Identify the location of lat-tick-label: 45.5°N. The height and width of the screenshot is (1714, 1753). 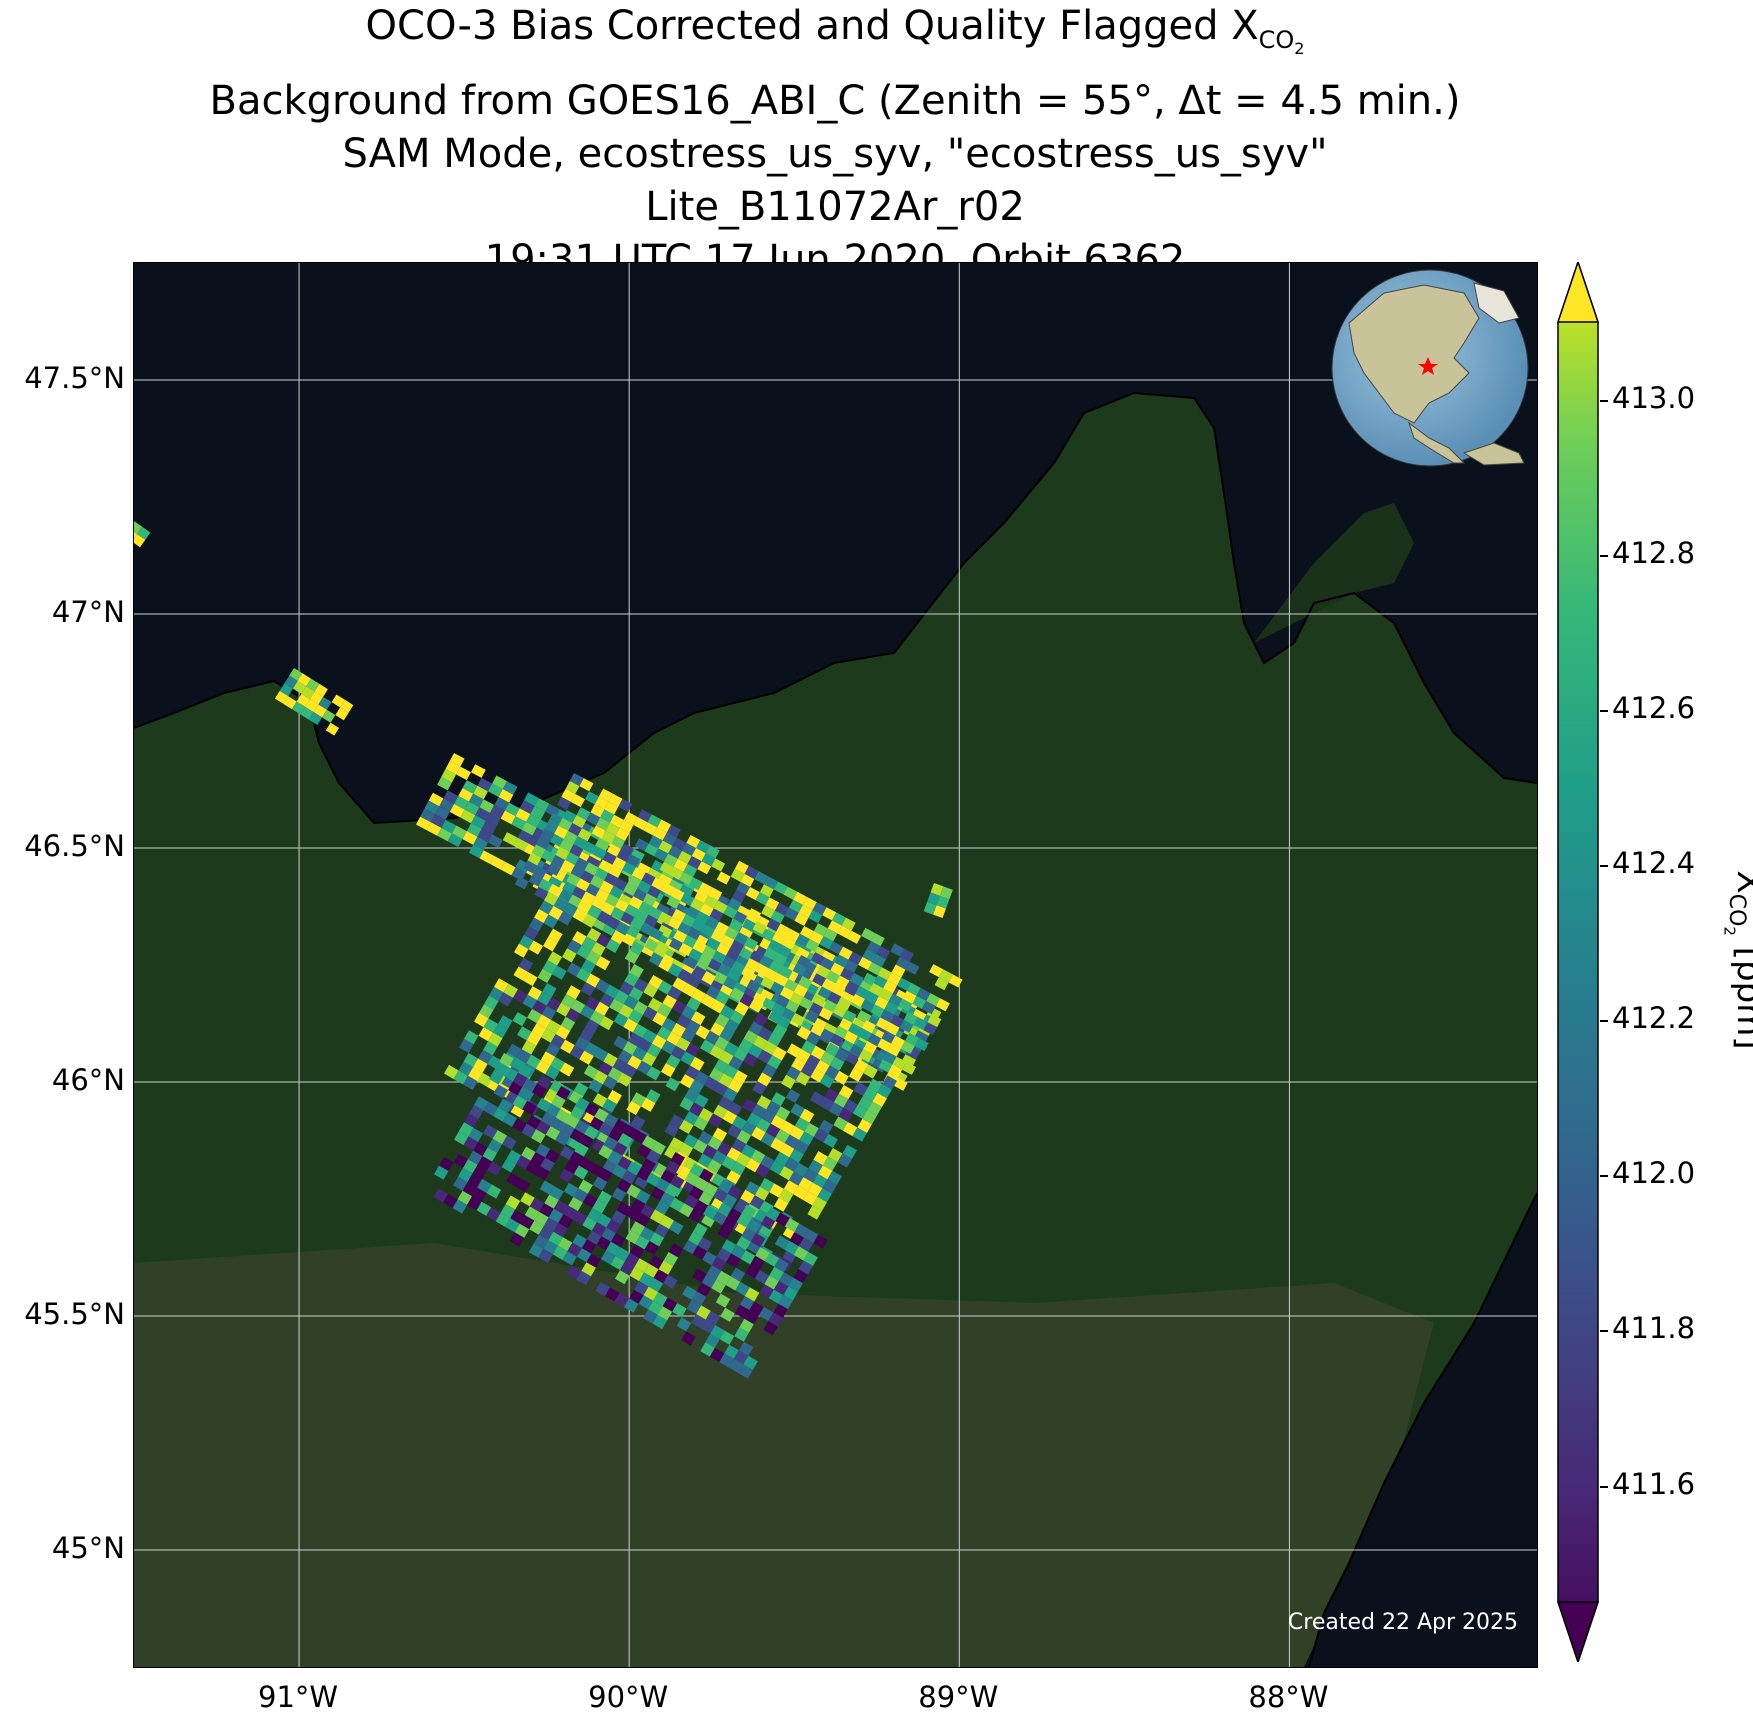
(74, 1314).